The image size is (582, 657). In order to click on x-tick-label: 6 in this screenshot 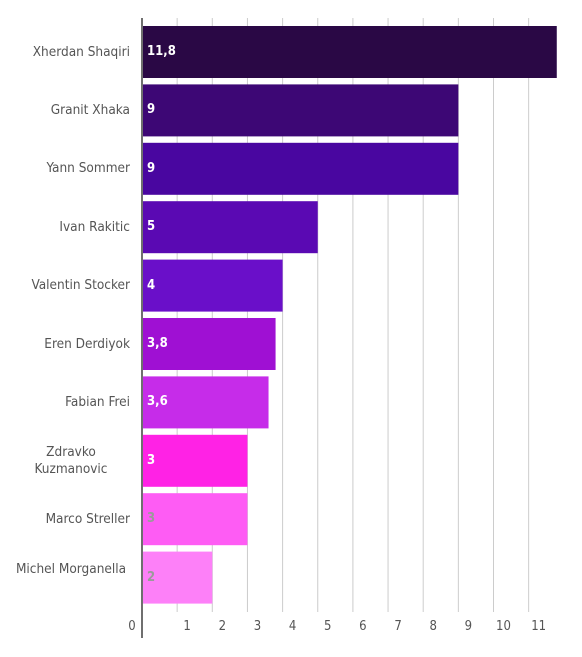, I will do `click(363, 626)`.